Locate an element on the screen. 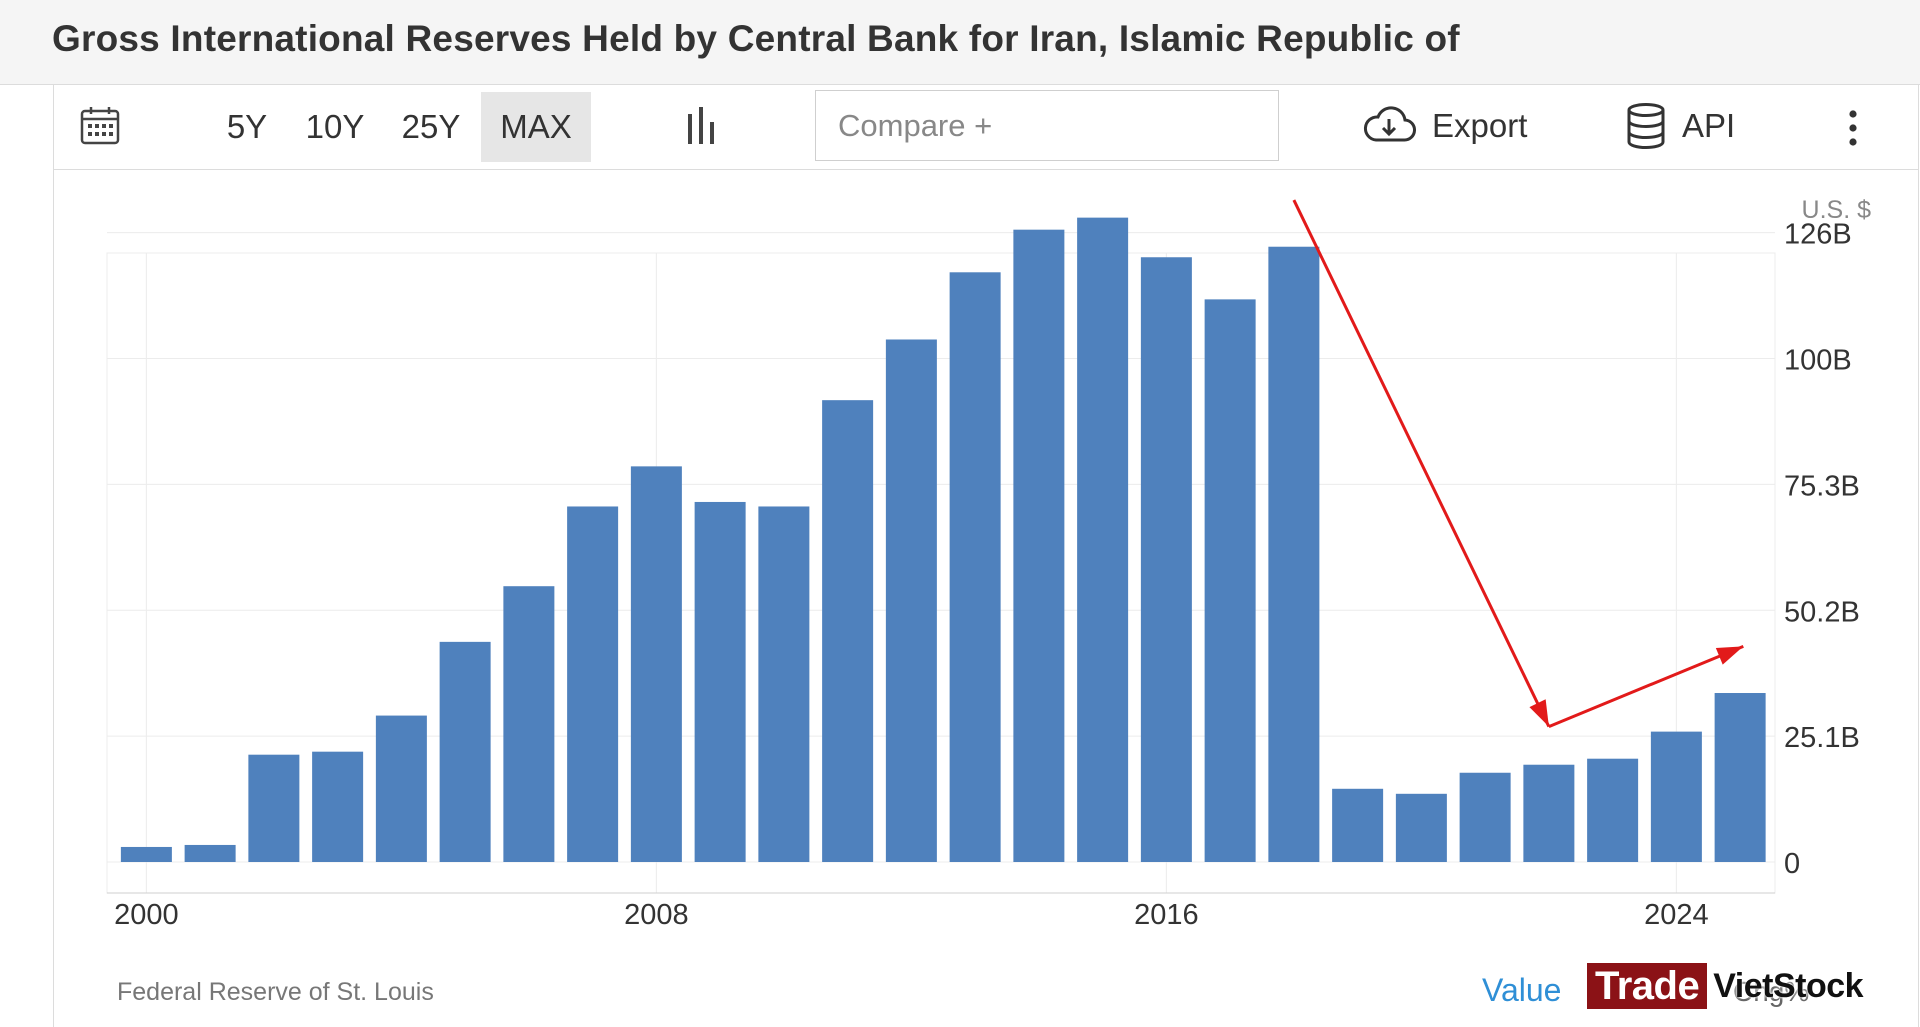 Image resolution: width=1920 pixels, height=1027 pixels. value-tab: Value is located at coordinates (1522, 990).